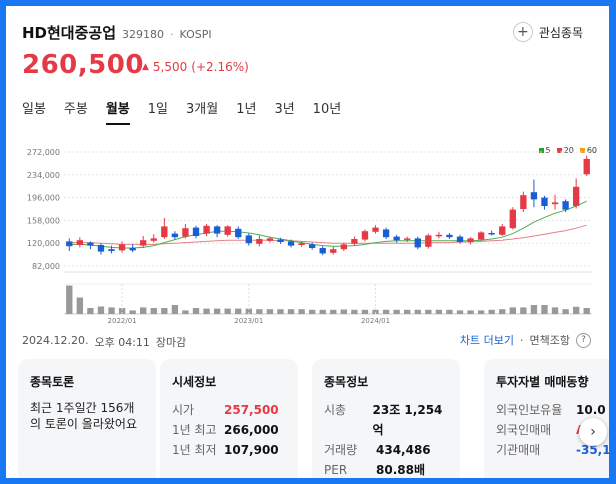  Describe the element at coordinates (346, 382) in the screenshot. I see `info-card-title: 종목정보` at that location.